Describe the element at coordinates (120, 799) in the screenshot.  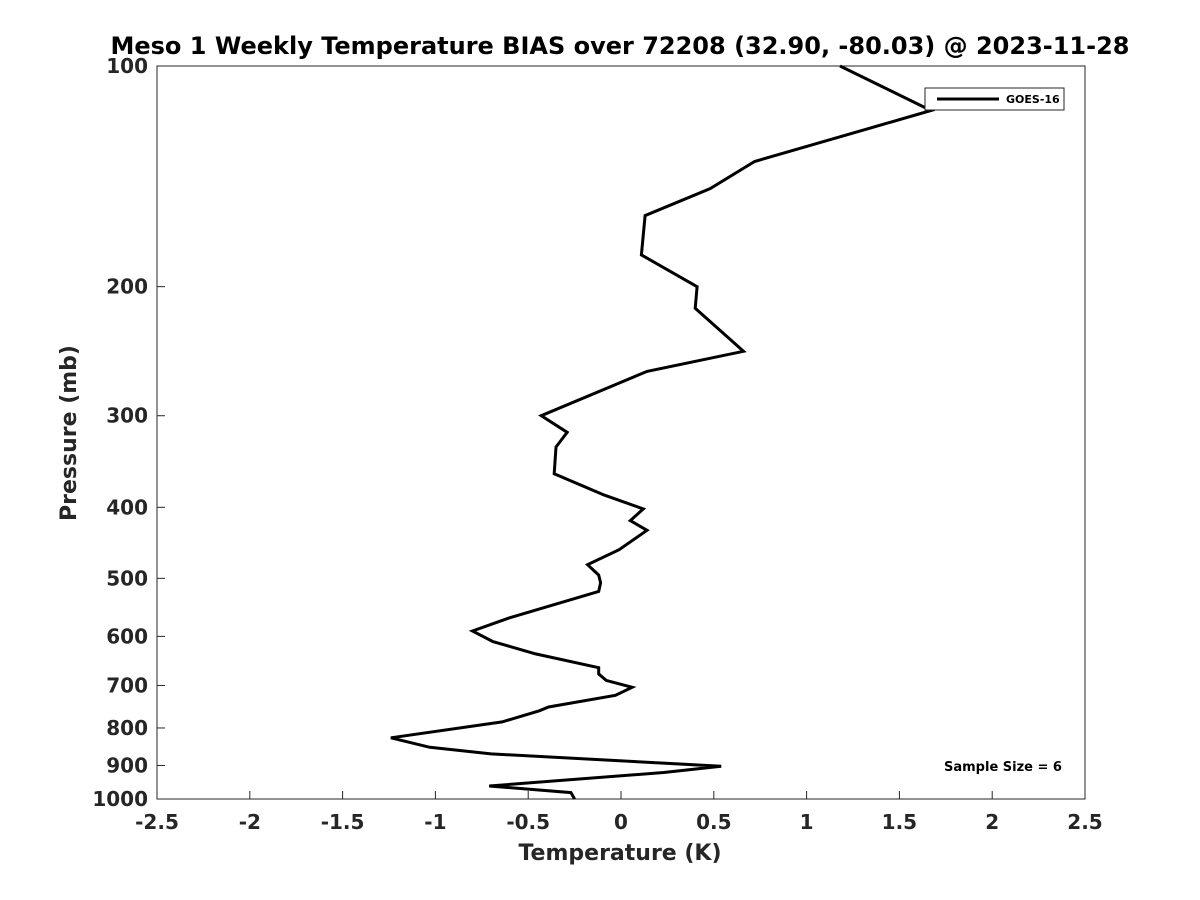
I see `y-tick-label: 1000` at that location.